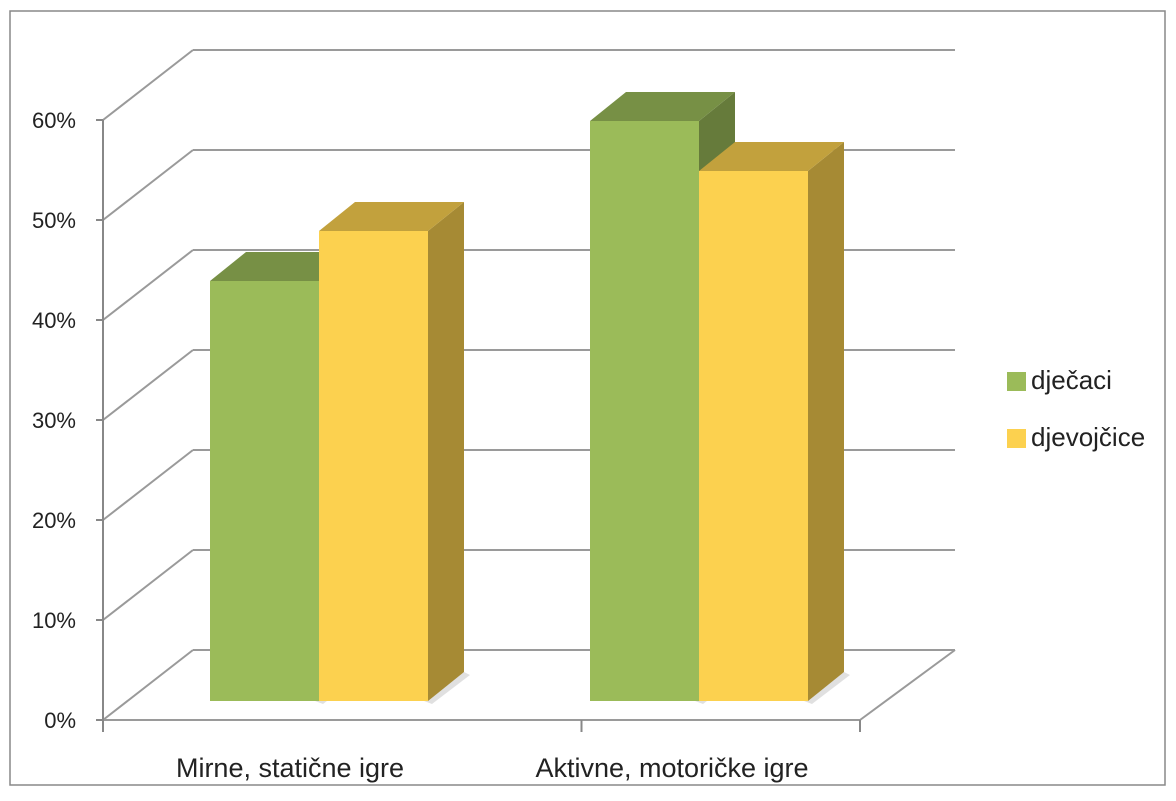 Image resolution: width=1176 pixels, height=801 pixels. What do you see at coordinates (290, 768) in the screenshot?
I see `x-category-label: Mirne, statične igre` at bounding box center [290, 768].